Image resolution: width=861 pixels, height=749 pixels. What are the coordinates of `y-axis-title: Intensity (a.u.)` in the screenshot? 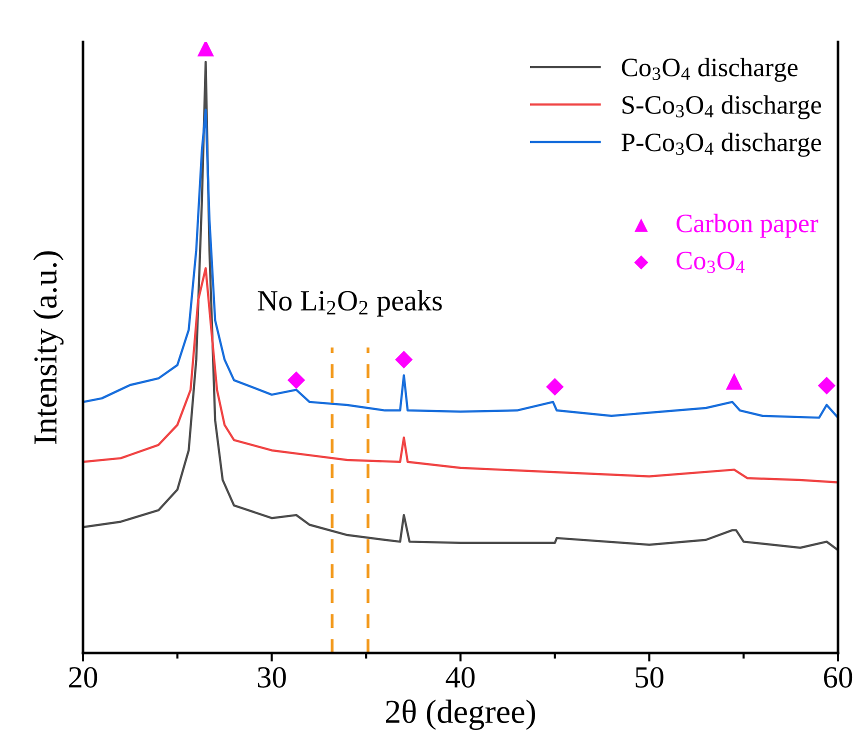 It's located at (48, 347).